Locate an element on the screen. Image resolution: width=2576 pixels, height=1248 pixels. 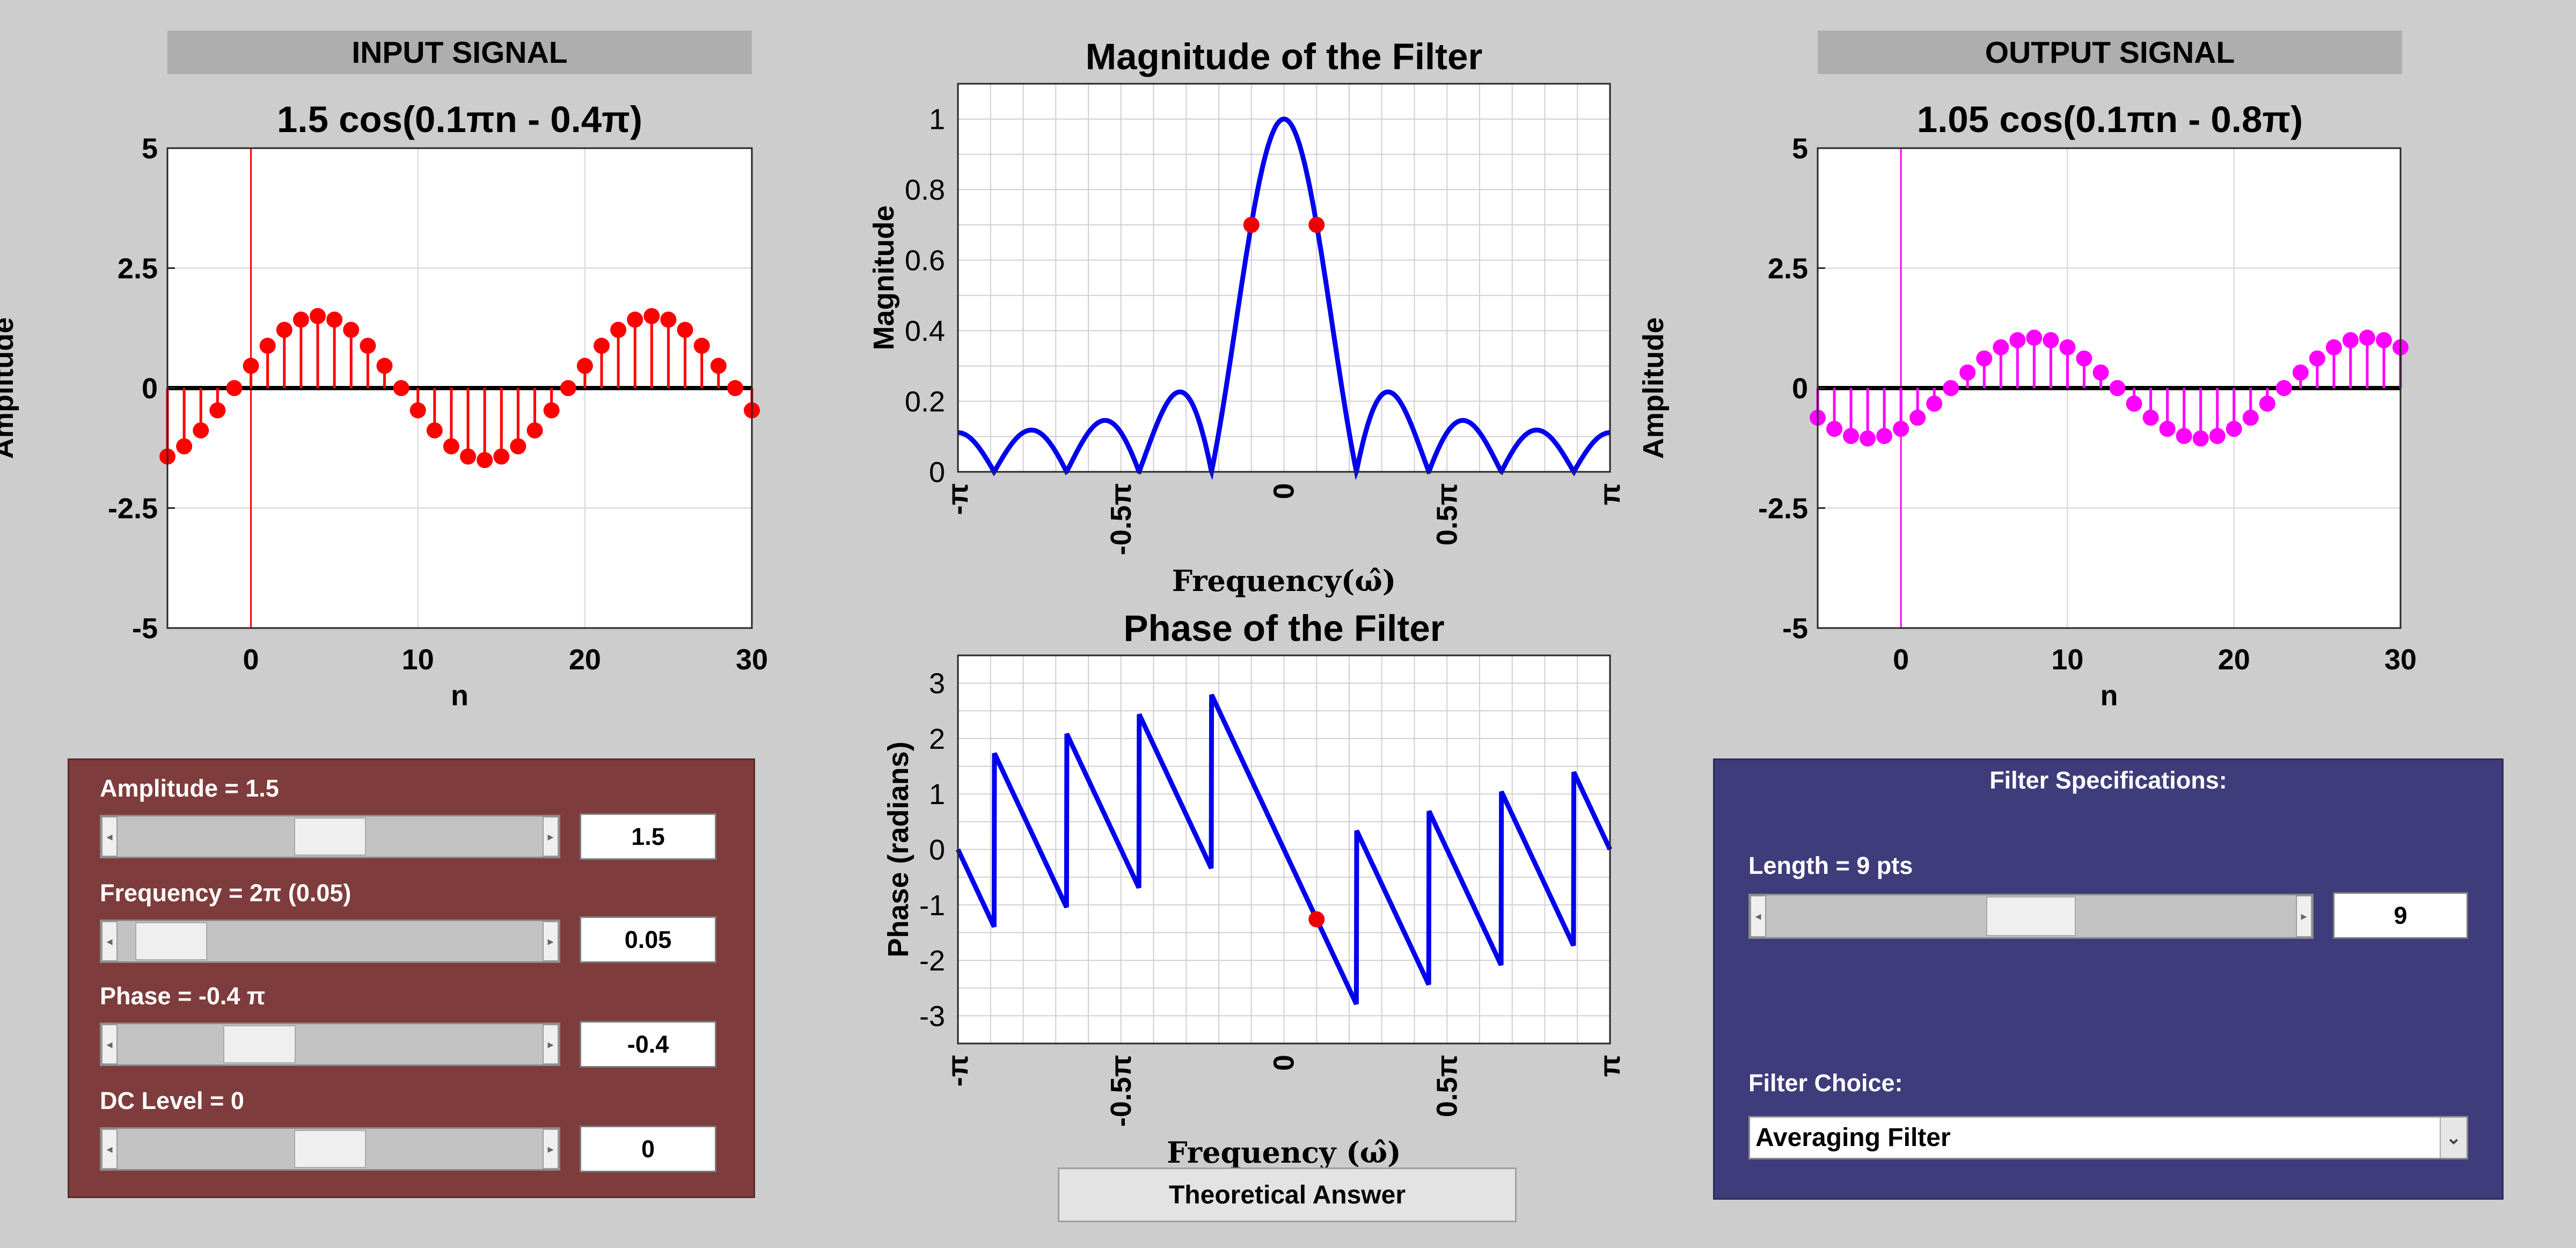
frequency-label: Frequency = 2π (0.05) is located at coordinates (226, 893).